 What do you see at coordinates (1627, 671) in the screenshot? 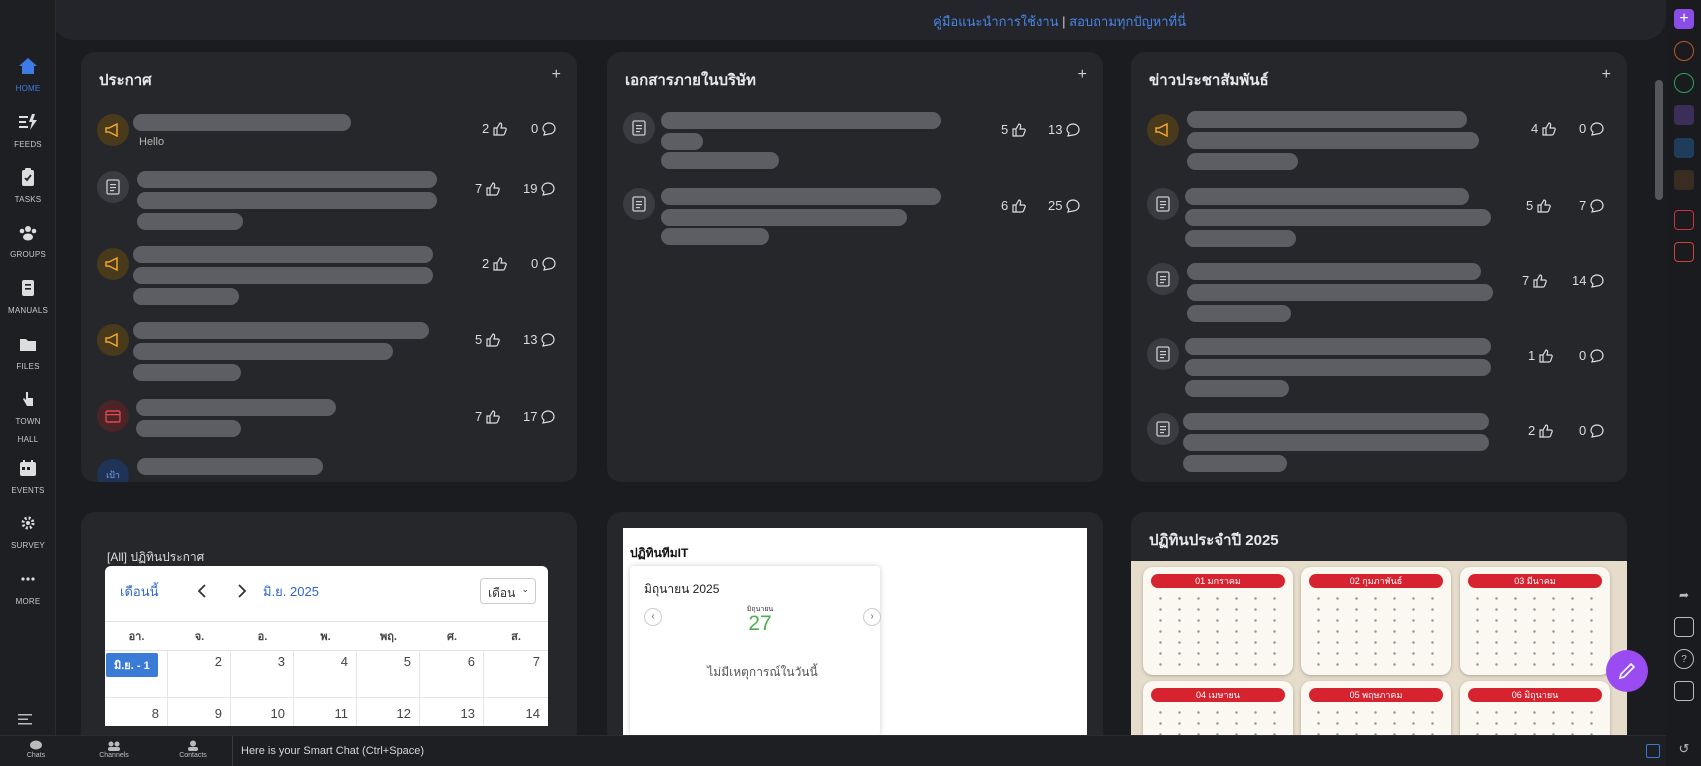
I see `compose-button` at bounding box center [1627, 671].